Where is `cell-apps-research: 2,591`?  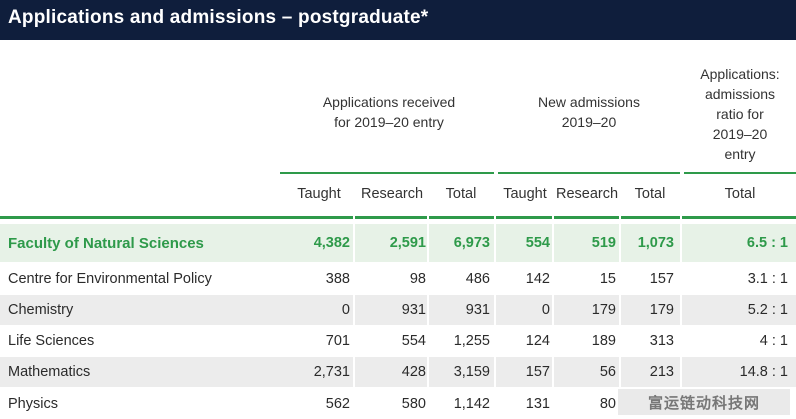 cell-apps-research: 2,591 is located at coordinates (407, 243).